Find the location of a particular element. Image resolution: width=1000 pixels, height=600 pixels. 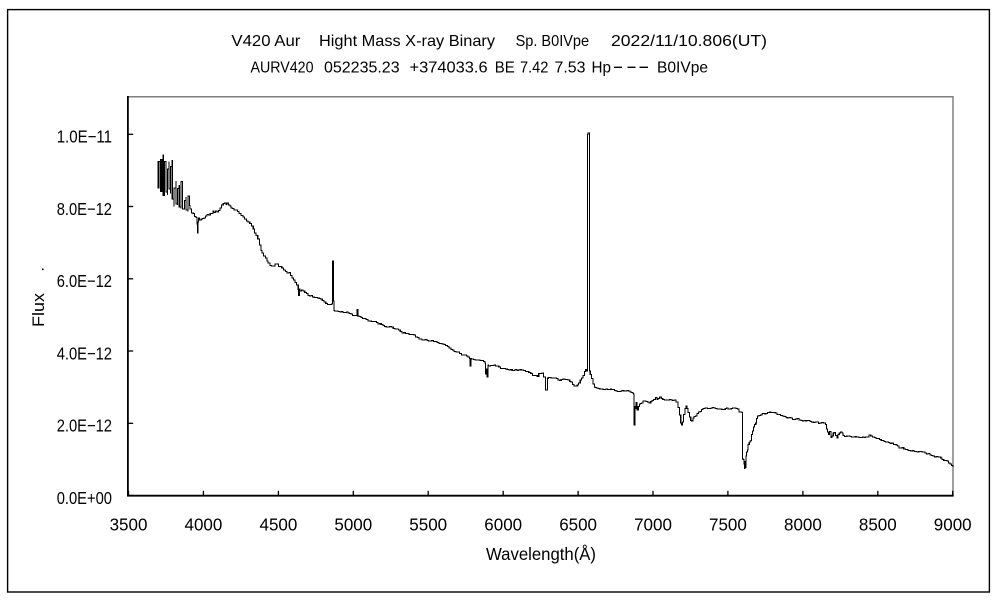

svg-text: 7.53 is located at coordinates (570, 68).